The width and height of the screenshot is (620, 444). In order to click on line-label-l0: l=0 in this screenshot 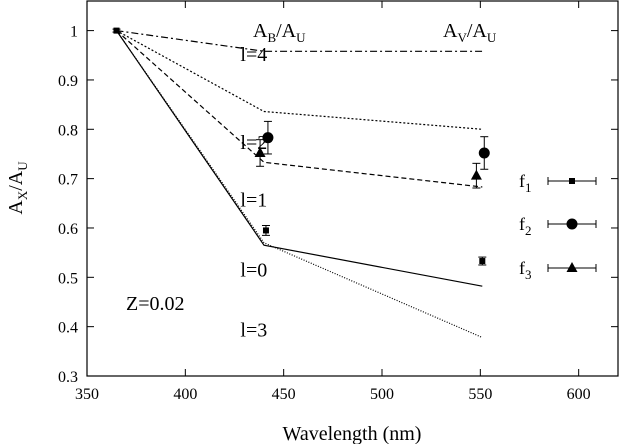, I will do `click(253, 270)`.